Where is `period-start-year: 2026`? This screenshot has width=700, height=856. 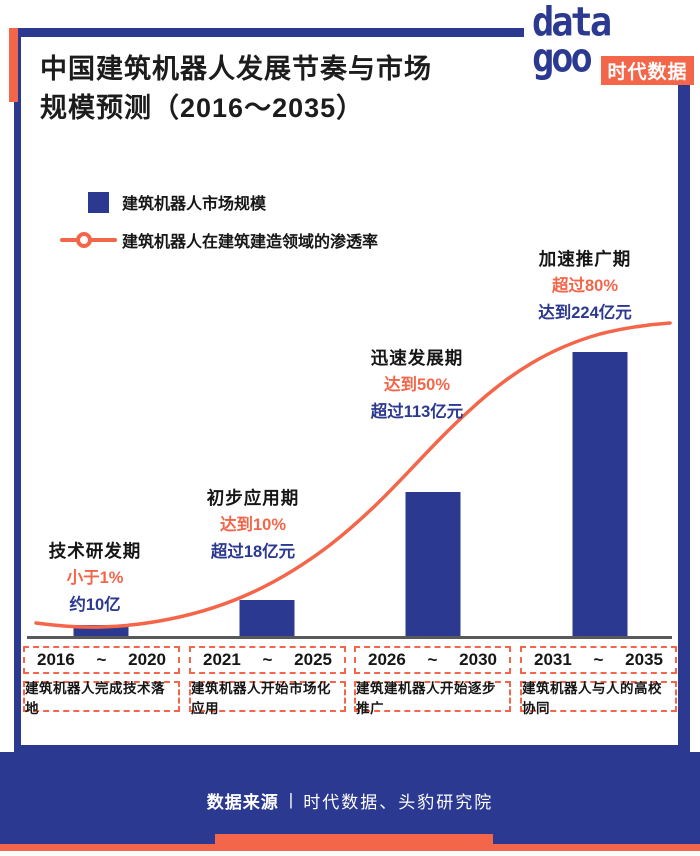
period-start-year: 2026 is located at coordinates (387, 659).